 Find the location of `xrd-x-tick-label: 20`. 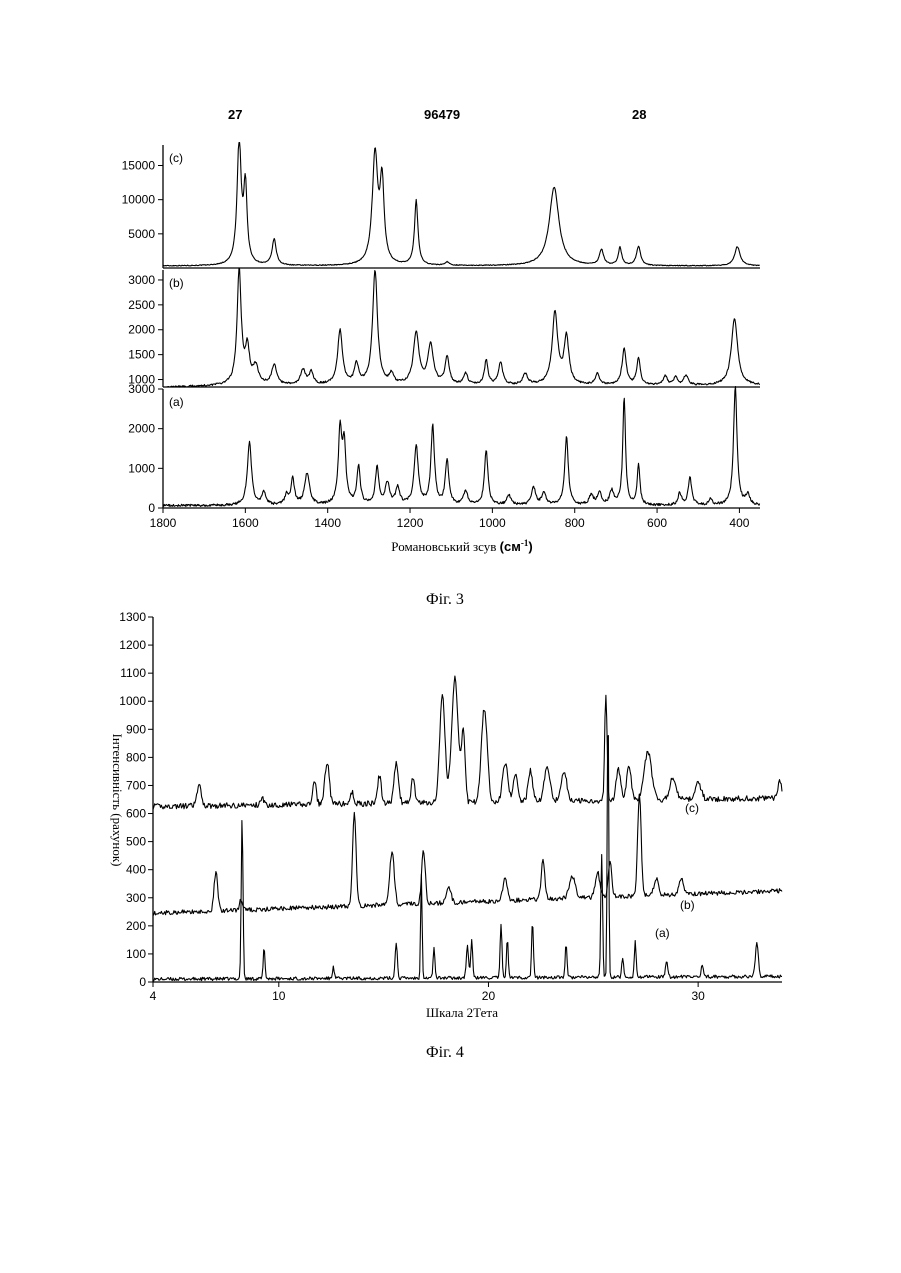

xrd-x-tick-label: 20 is located at coordinates (489, 996).